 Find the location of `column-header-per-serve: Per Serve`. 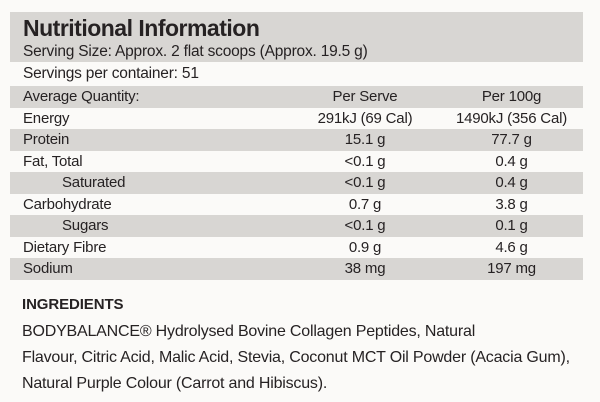

column-header-per-serve: Per Serve is located at coordinates (365, 97).